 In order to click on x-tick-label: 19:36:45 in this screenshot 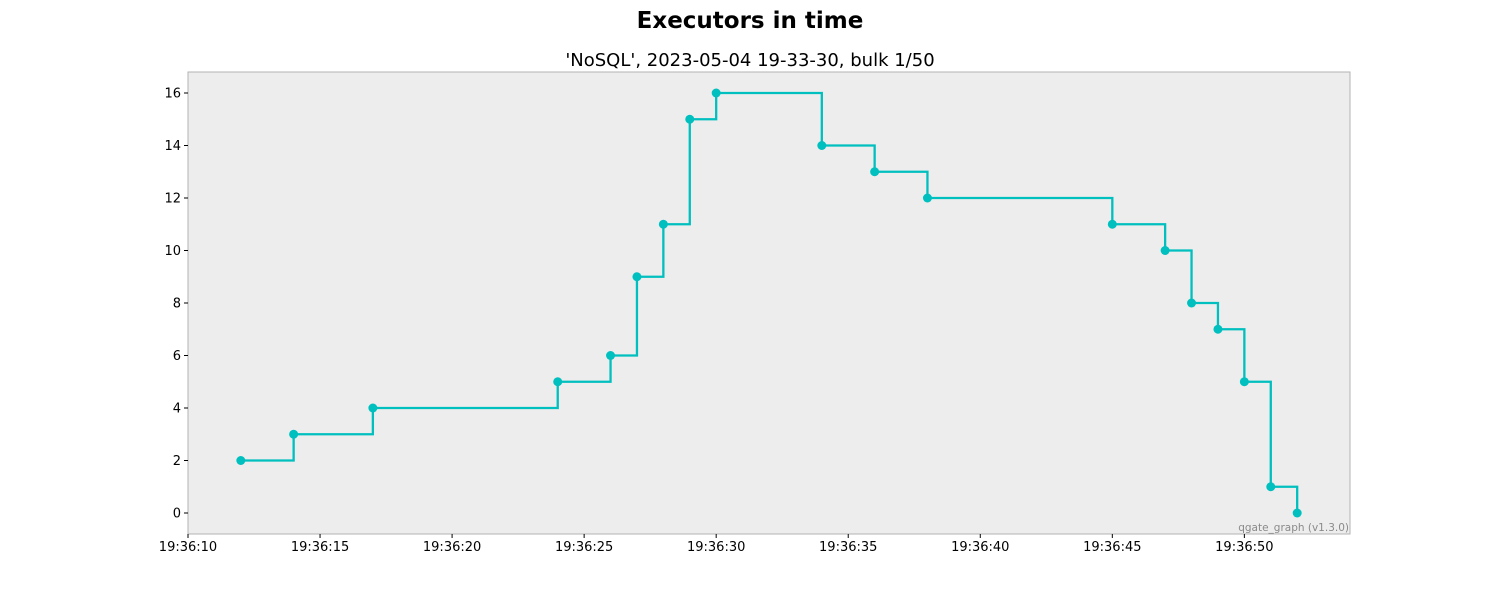, I will do `click(1112, 547)`.